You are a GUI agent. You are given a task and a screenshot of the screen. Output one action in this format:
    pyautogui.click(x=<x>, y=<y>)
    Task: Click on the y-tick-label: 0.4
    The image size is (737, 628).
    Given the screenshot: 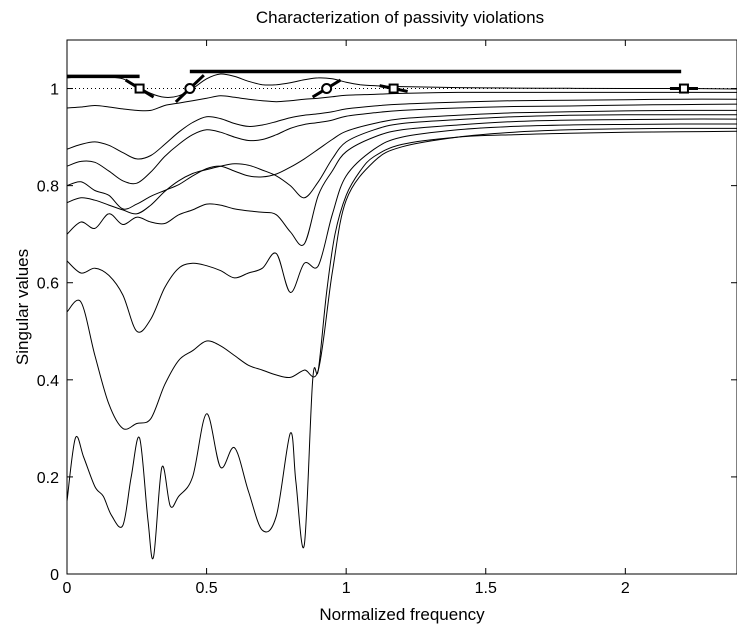 What is the action you would take?
    pyautogui.click(x=48, y=381)
    